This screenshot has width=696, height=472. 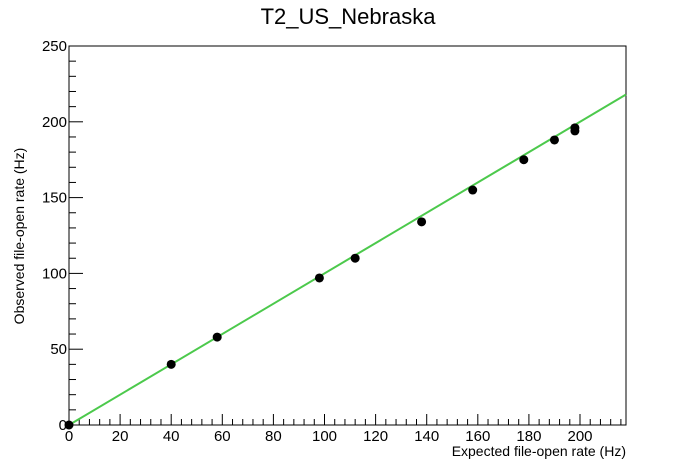 I want to click on x-tick-label: 180, so click(x=528, y=436).